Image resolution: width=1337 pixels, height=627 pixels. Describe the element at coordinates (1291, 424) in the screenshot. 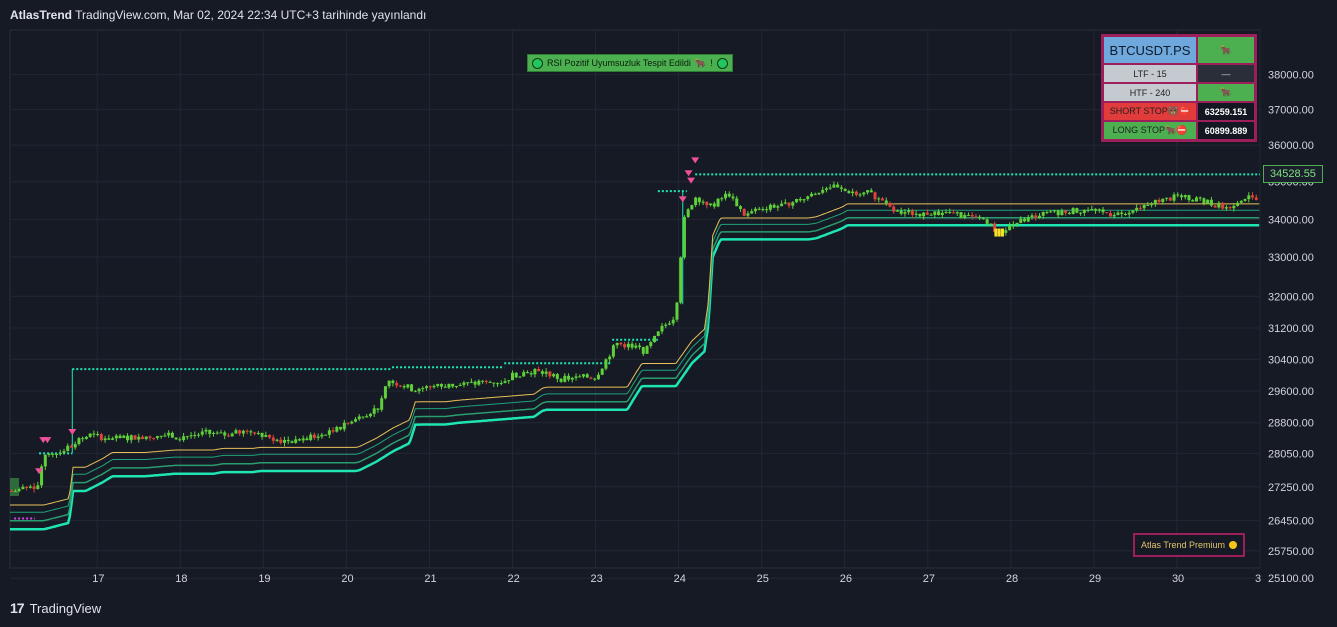

I see `y-tick-label: 28800.00` at that location.